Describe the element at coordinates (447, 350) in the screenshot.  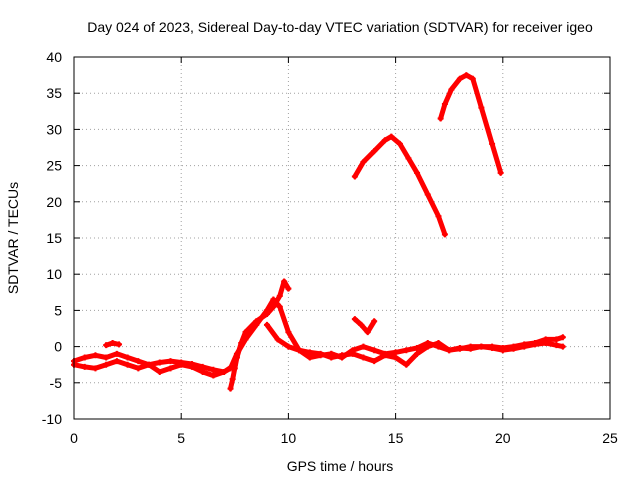
I see `series-sat-f` at that location.